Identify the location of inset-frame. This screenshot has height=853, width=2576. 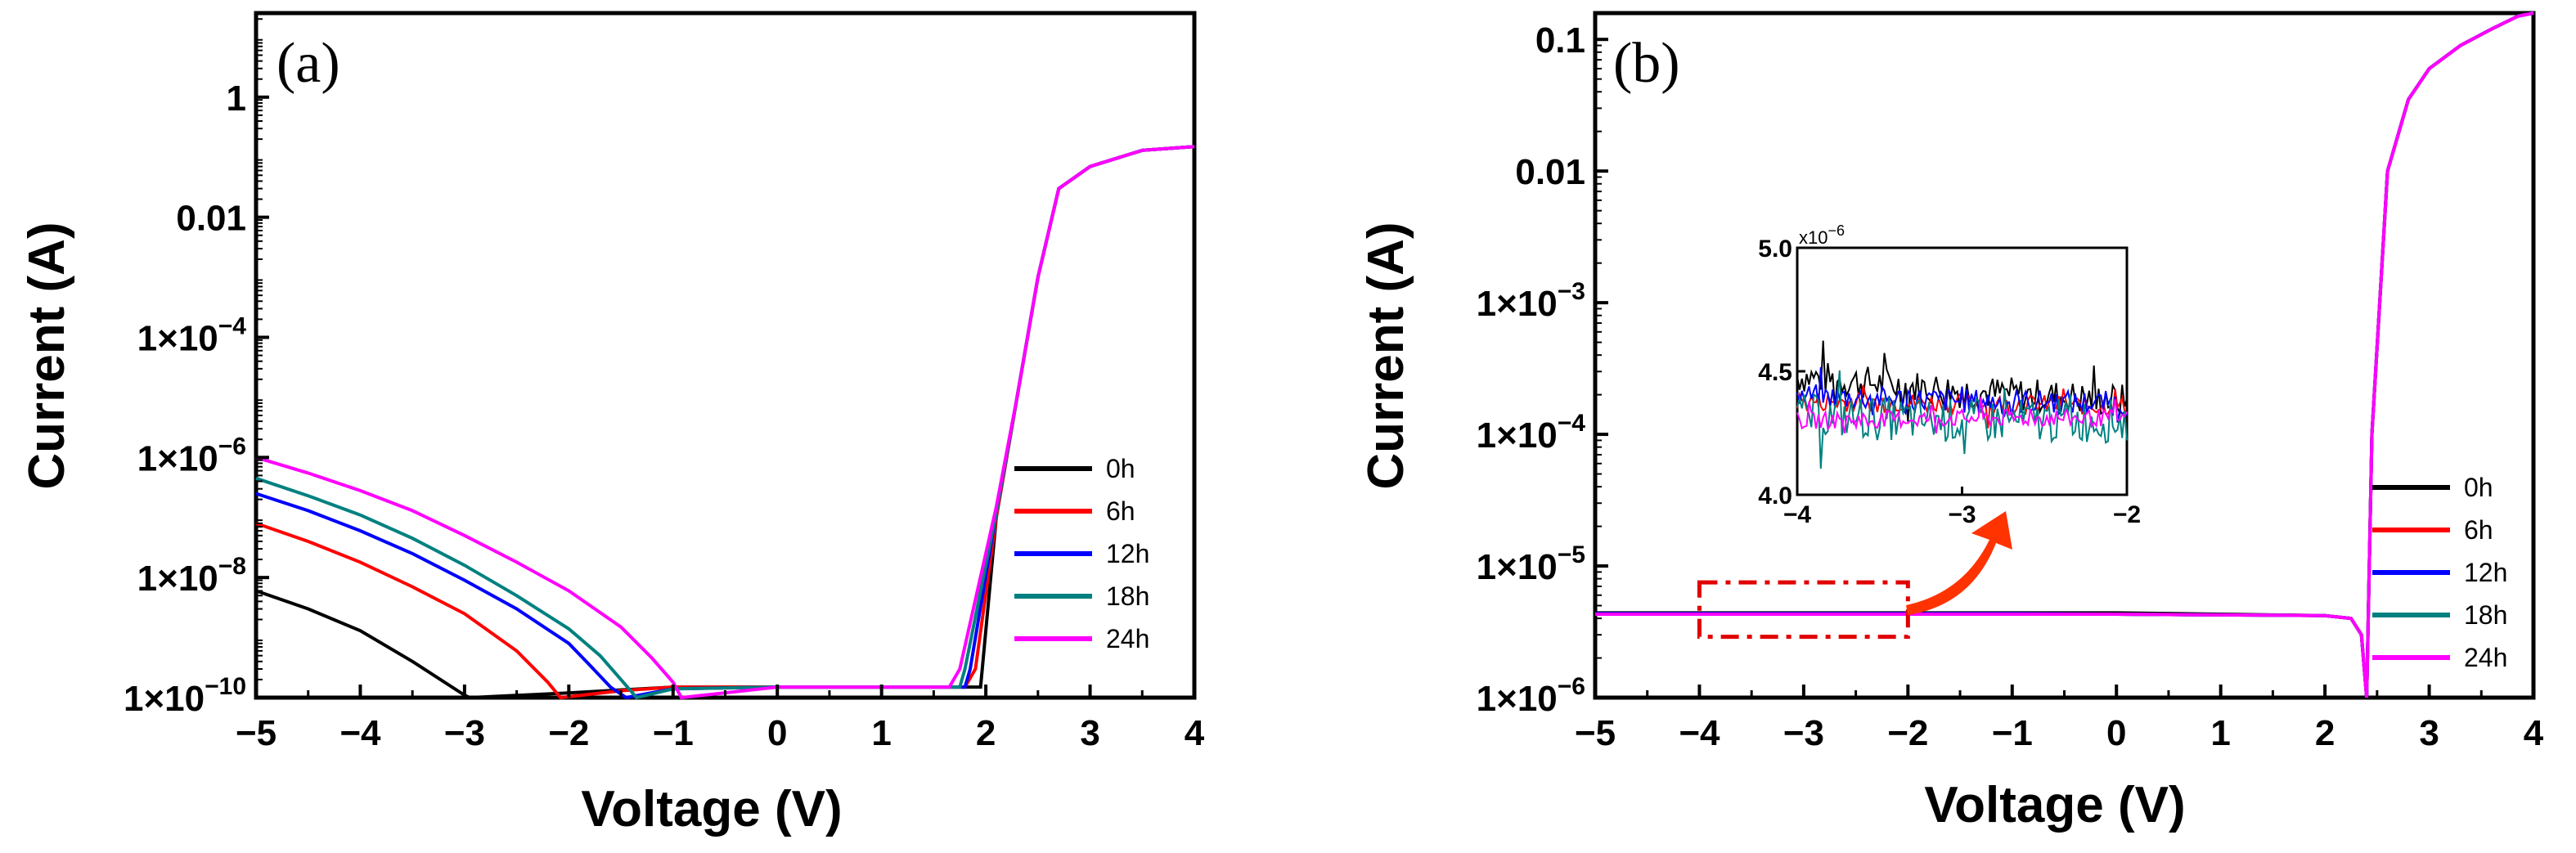
(1962, 371).